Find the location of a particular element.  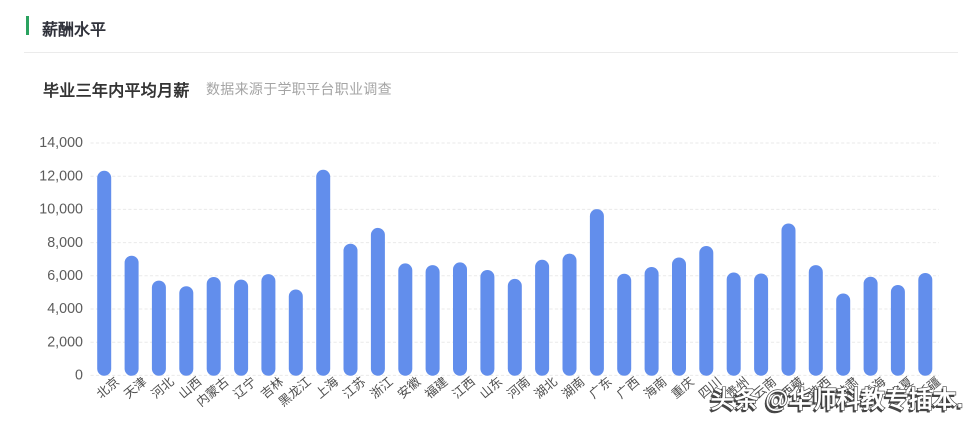

svg-text: 辽宁 is located at coordinates (244, 388).